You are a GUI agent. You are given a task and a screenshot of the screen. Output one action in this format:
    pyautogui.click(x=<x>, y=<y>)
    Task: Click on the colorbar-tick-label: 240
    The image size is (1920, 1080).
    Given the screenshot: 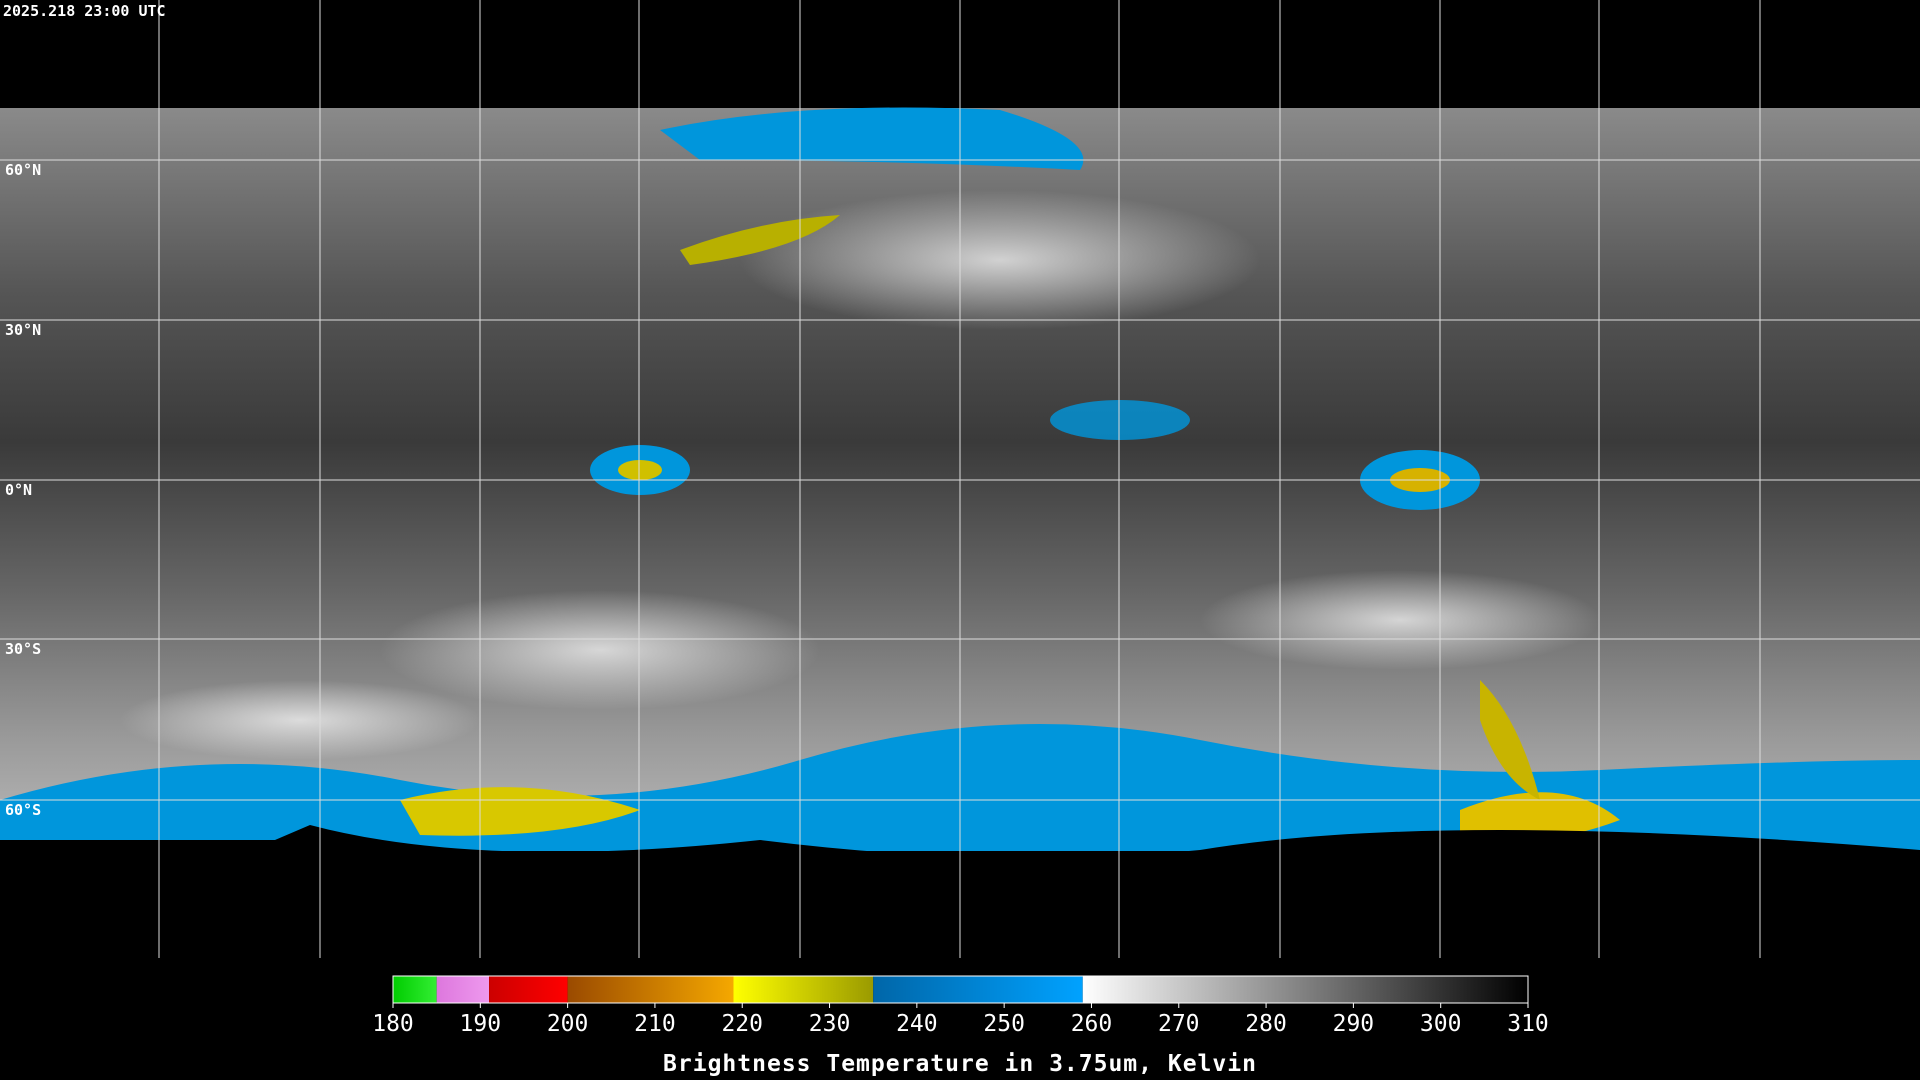 What is the action you would take?
    pyautogui.click(x=917, y=1024)
    